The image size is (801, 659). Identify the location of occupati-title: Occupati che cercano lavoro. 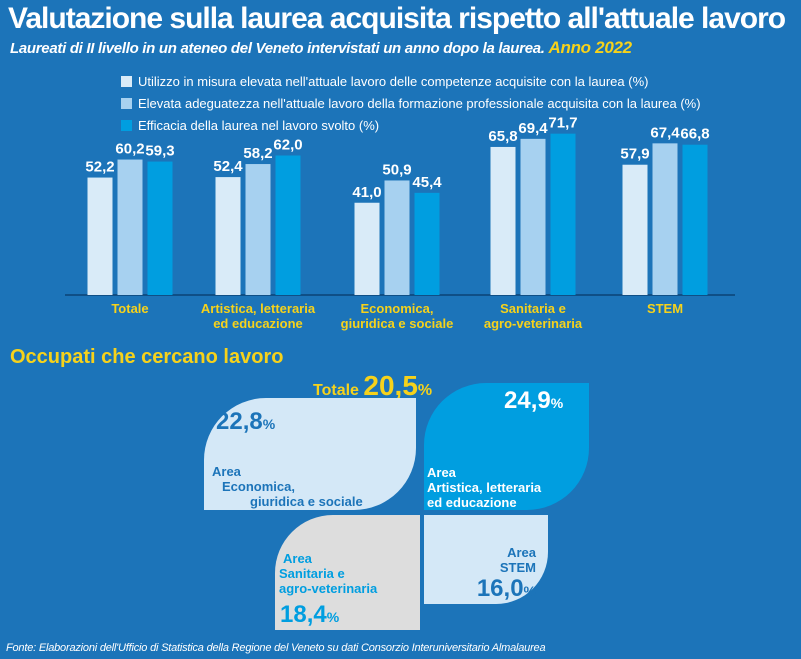
(147, 357).